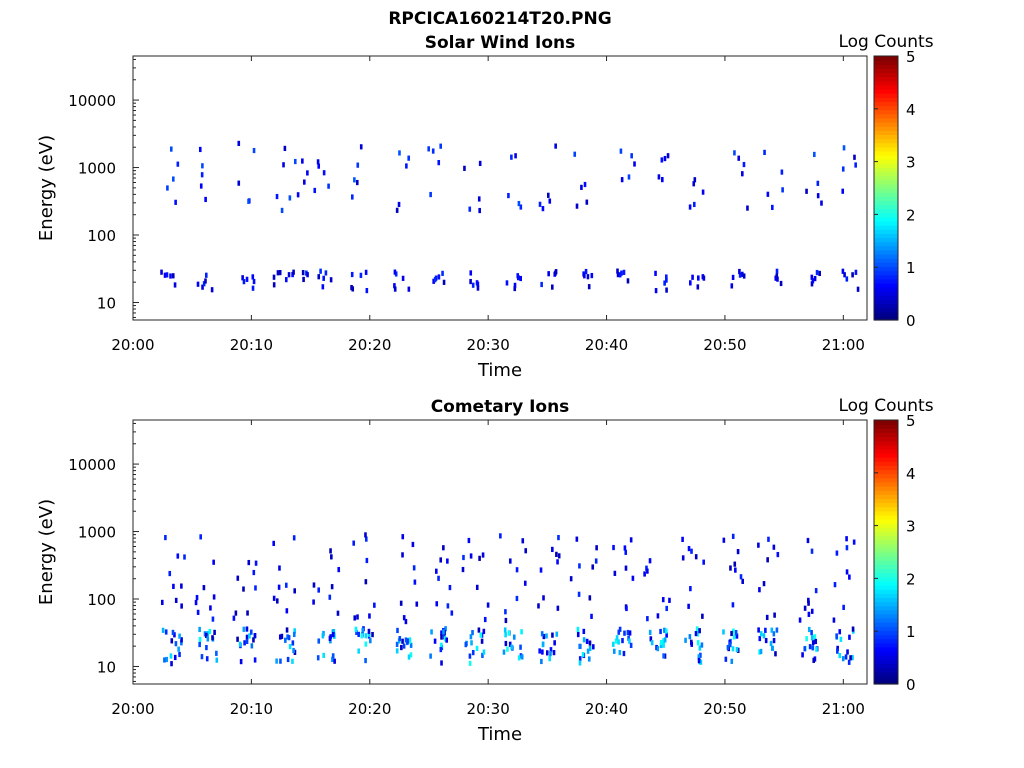 Image resolution: width=1024 pixels, height=768 pixels. I want to click on y-tick-label: 10000, so click(92, 465).